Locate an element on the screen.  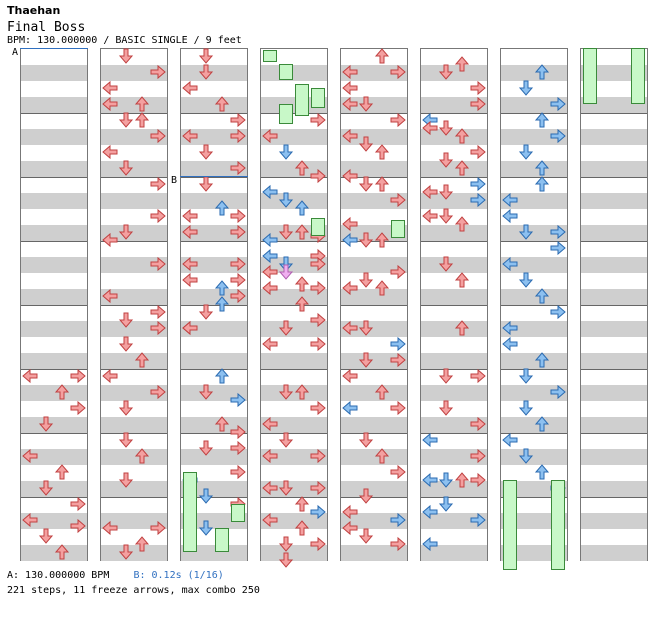
stop-legend: B: 0.12s (1/16) is located at coordinates (178, 575).